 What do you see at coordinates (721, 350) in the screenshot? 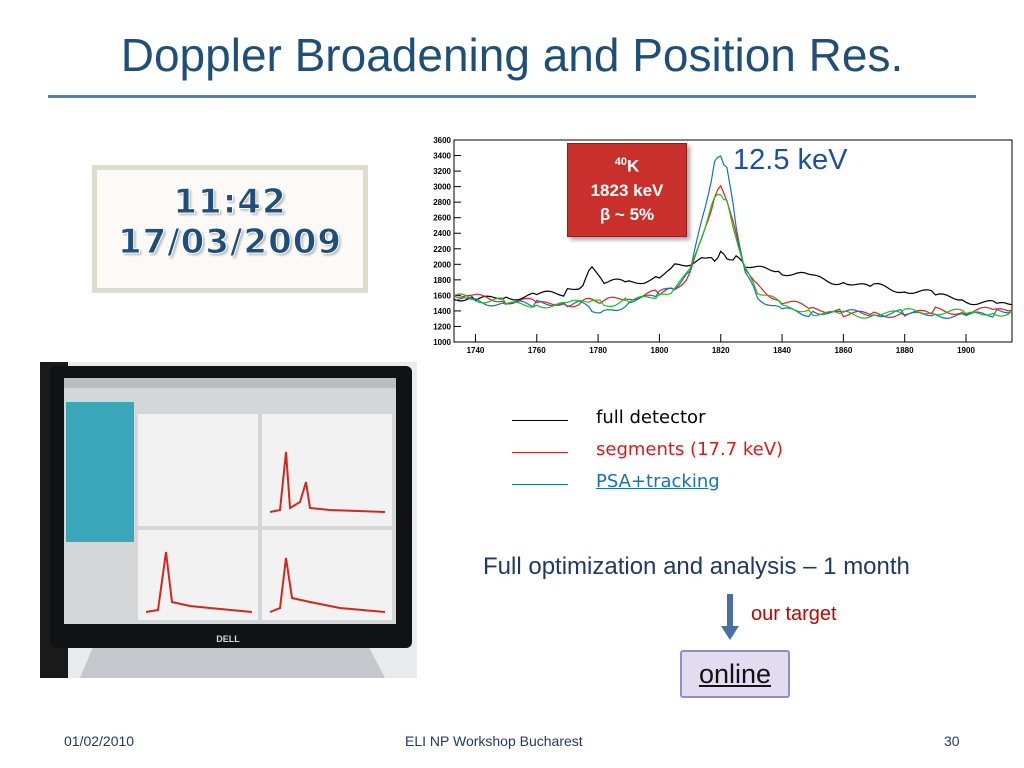
I see `x-tick-label: 1820` at bounding box center [721, 350].